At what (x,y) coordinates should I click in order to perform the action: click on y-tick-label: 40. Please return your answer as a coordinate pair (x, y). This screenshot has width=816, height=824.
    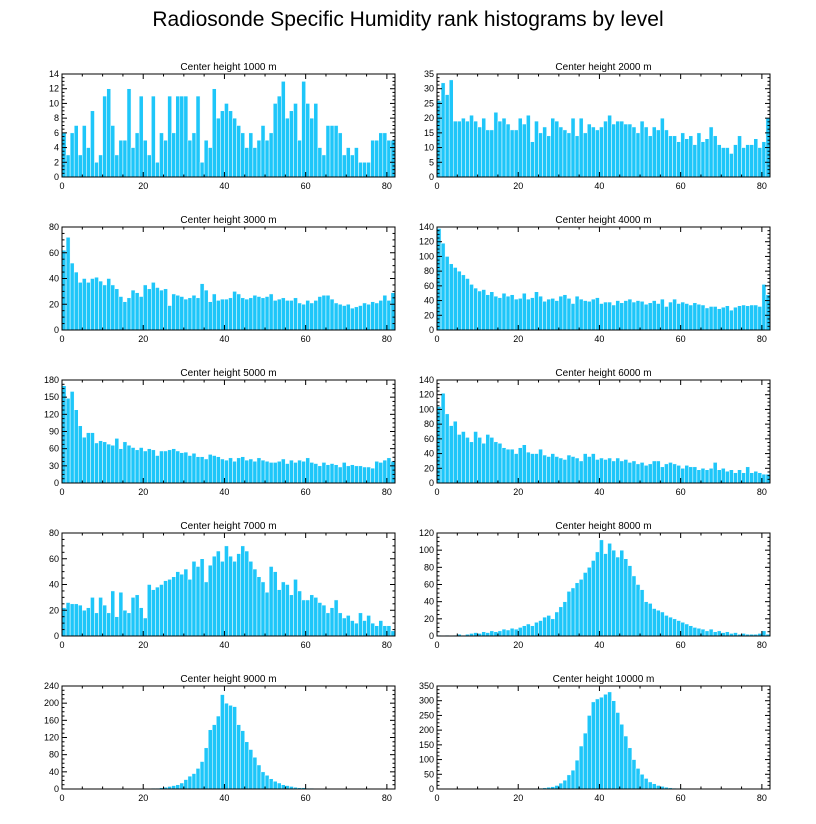
    Looking at the image, I should click on (54, 585).